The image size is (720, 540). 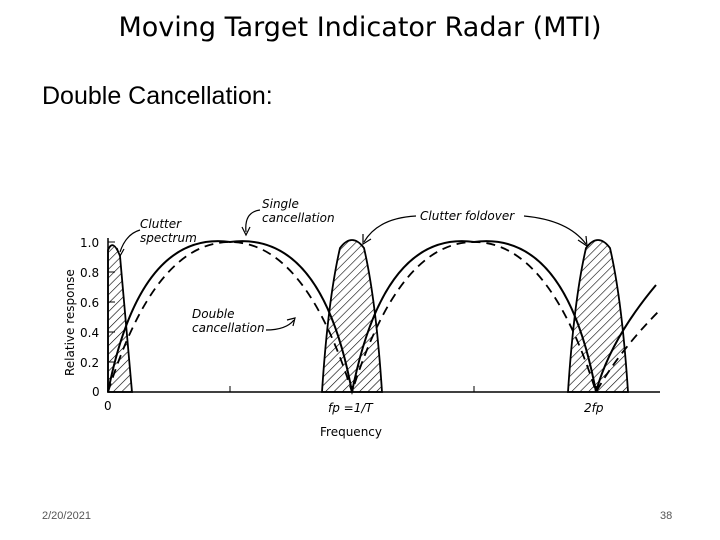 What do you see at coordinates (96, 392) in the screenshot?
I see `y-tick-label-6: 0` at bounding box center [96, 392].